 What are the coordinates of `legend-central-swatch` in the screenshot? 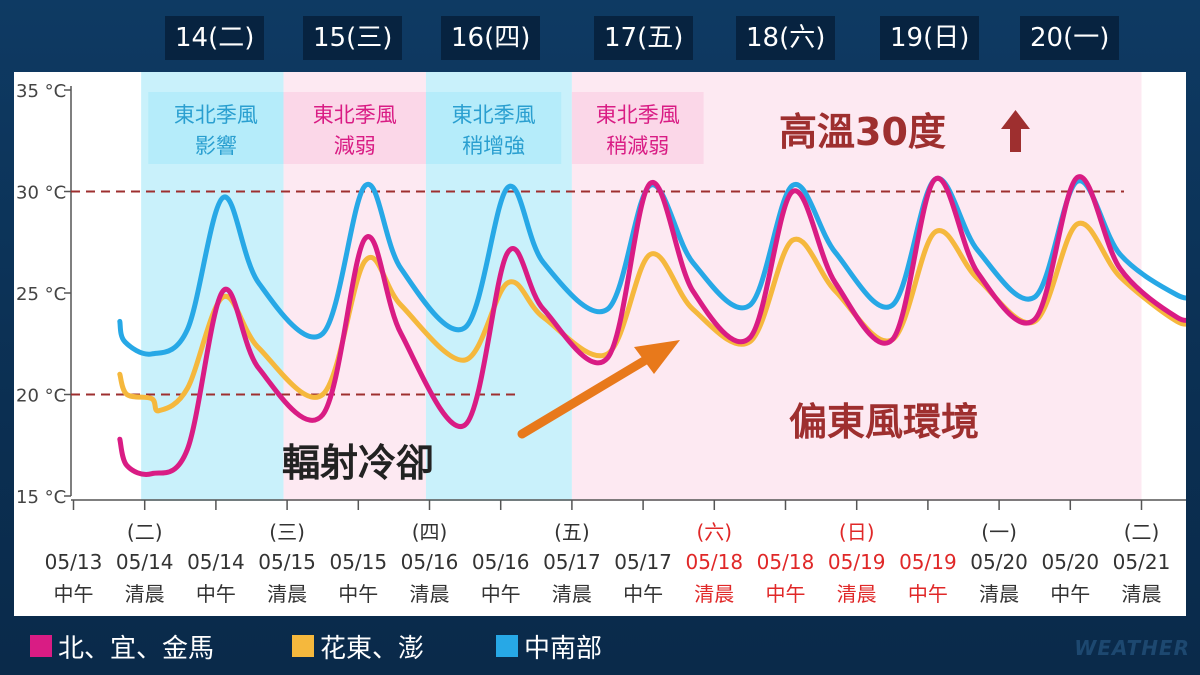 It's located at (507, 646).